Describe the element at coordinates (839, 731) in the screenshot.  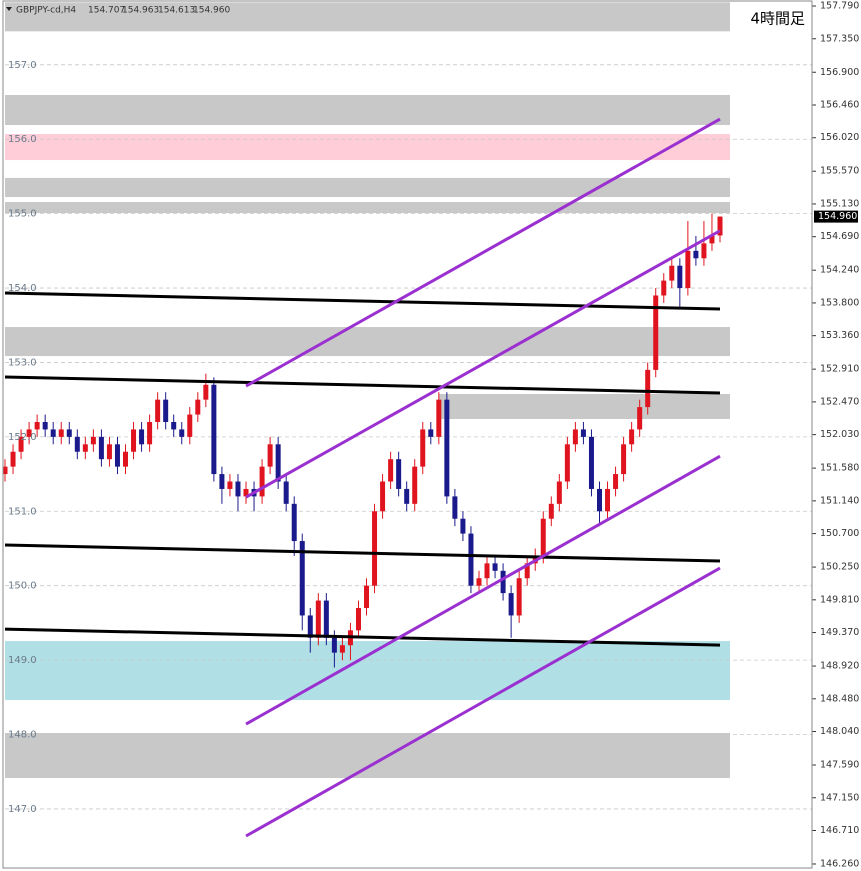
I see `y-tick-label: 148.040` at that location.